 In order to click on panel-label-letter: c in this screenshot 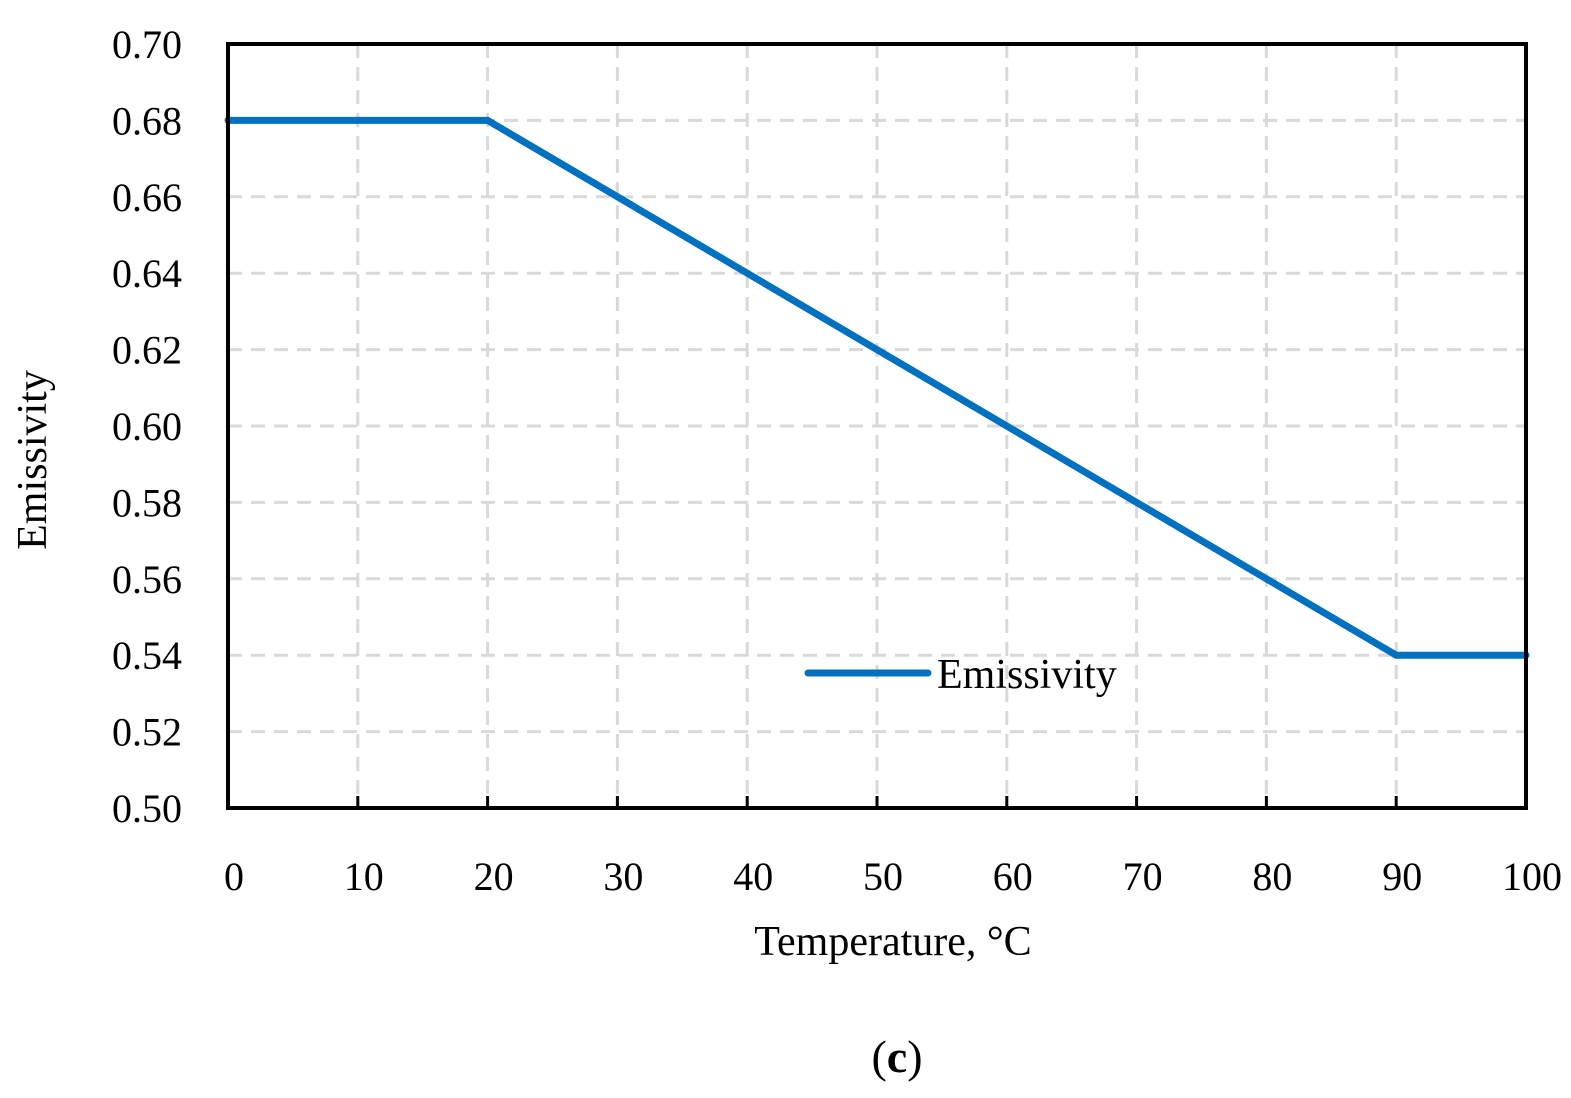, I will do `click(897, 1056)`.